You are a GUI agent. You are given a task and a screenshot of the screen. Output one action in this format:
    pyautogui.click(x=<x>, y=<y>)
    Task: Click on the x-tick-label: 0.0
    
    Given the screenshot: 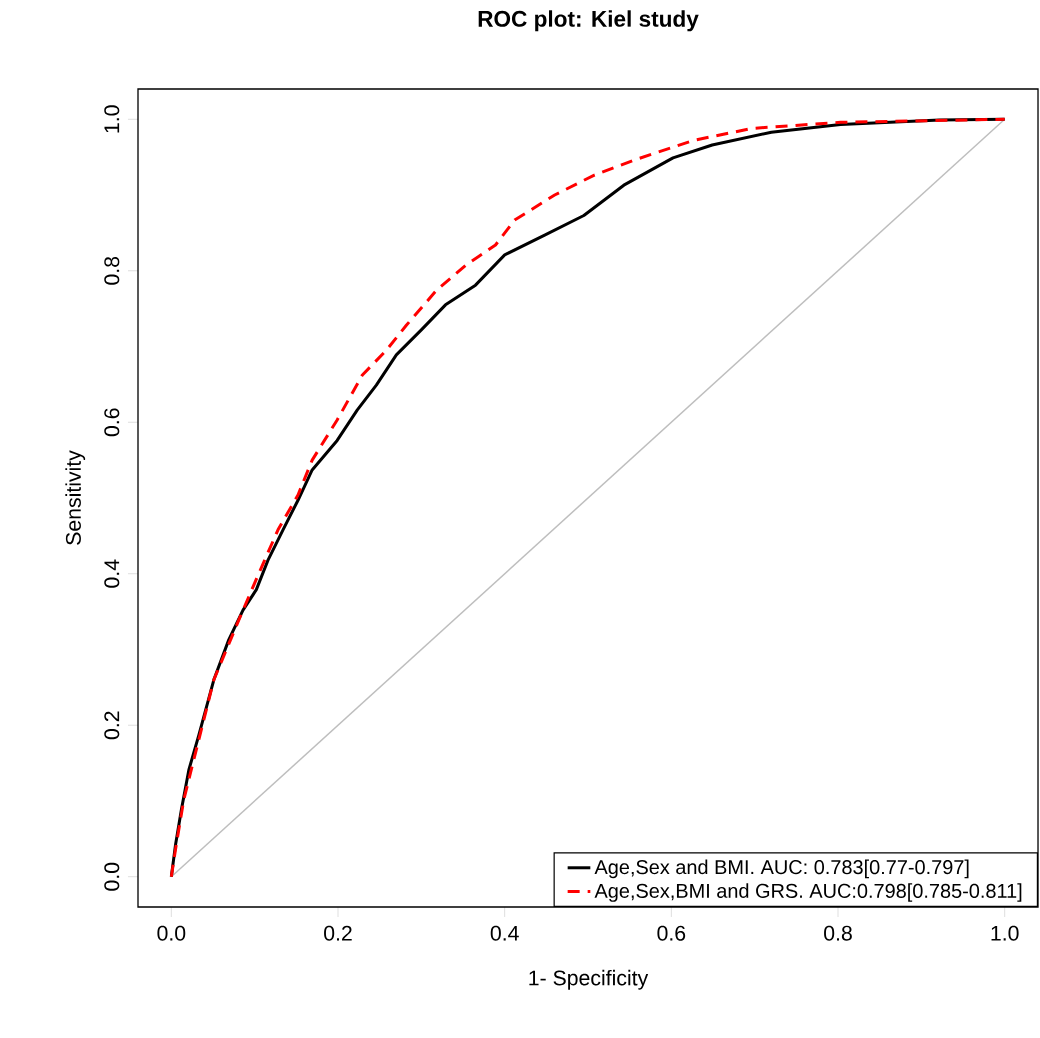 What is the action you would take?
    pyautogui.click(x=171, y=933)
    